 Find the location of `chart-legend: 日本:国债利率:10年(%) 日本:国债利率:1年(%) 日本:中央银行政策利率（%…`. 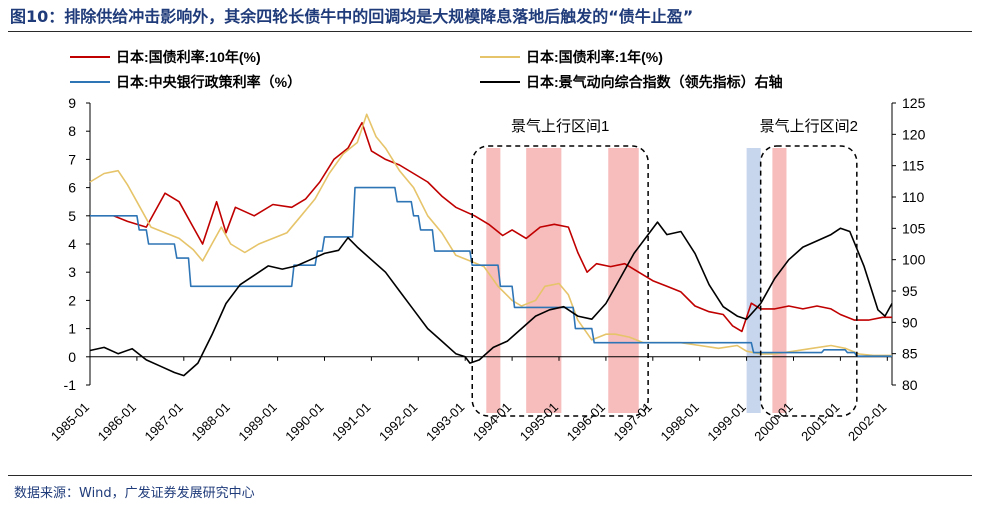

chart-legend: 日本:国债利率:10年(%) 日本:国债利率:1年(%) 日本:中央银行政策利率（%… is located at coordinates (426, 69).